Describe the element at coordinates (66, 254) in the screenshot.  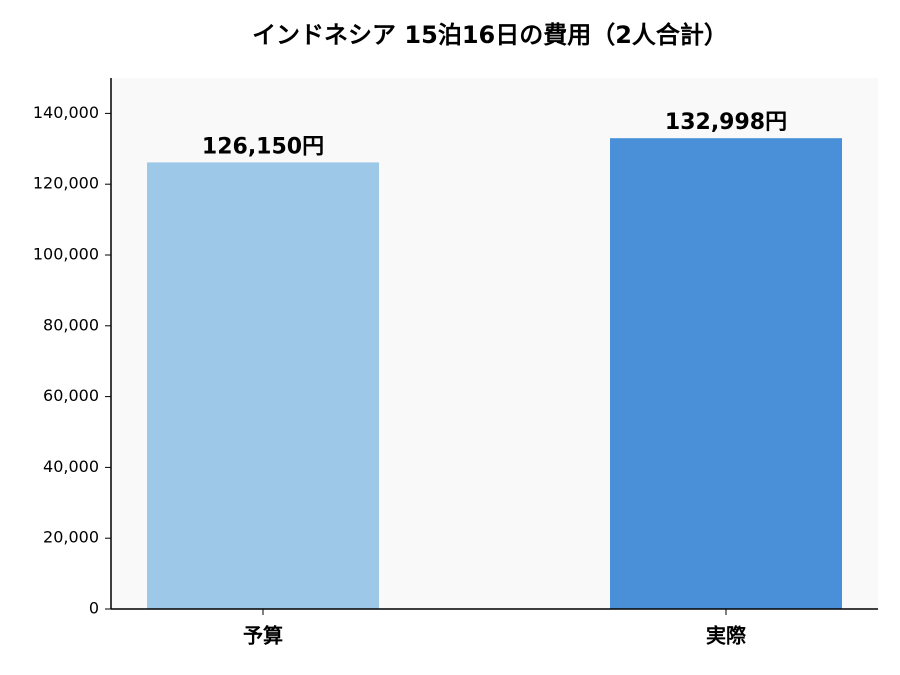
I see `y-tick-label: 100,000` at that location.